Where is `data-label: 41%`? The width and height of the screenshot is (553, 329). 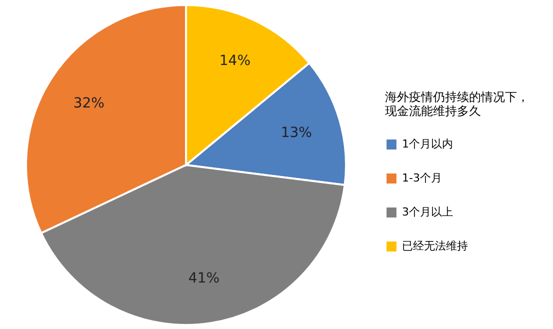
data-label: 41% is located at coordinates (204, 278).